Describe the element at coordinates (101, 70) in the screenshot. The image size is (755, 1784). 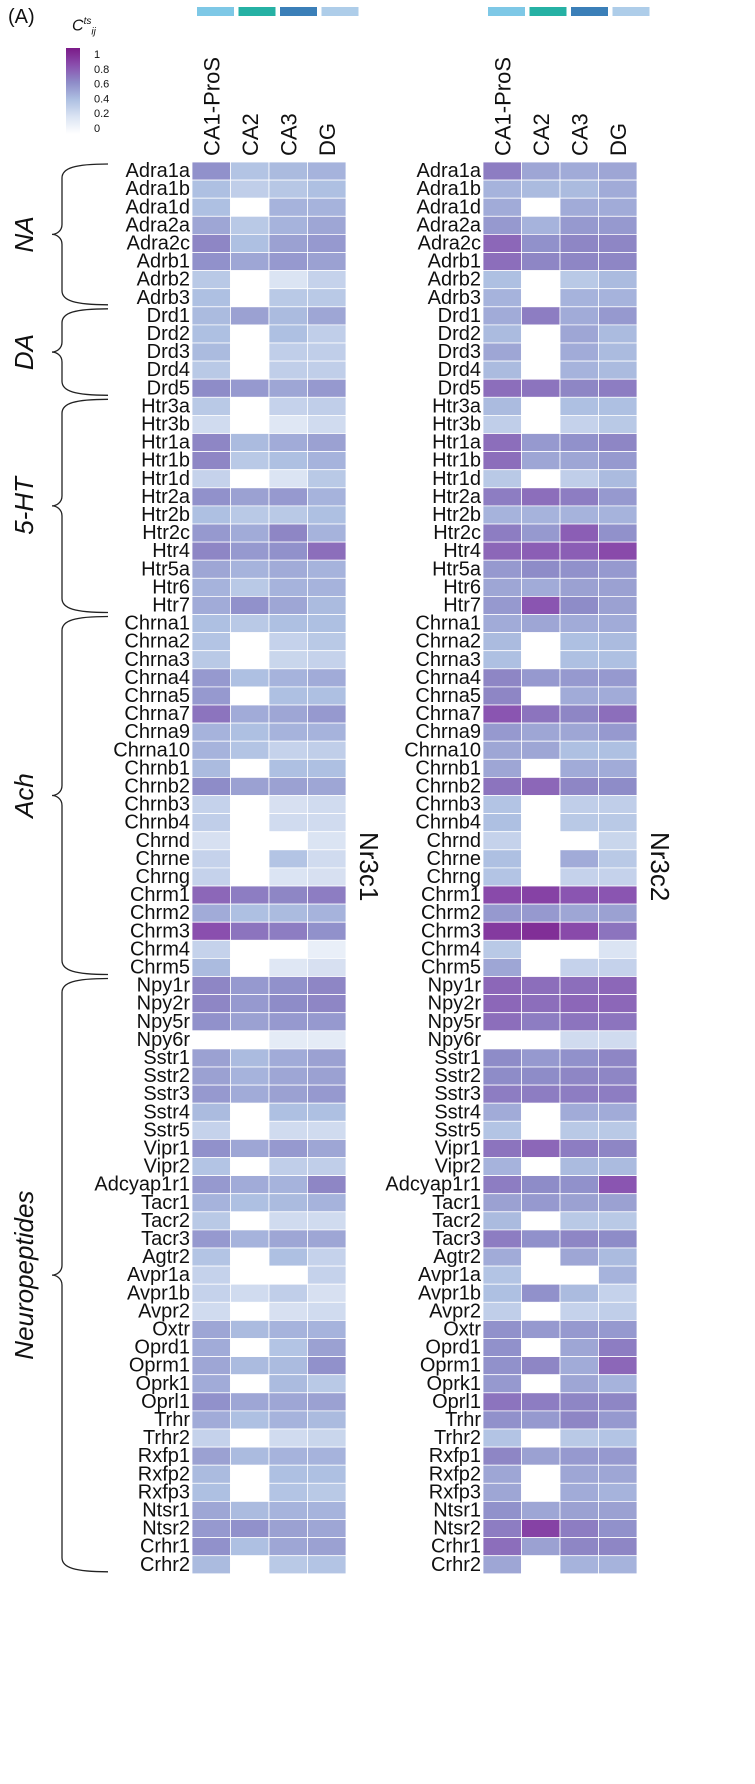
I see `colorbar-tick-label: 0.8` at that location.